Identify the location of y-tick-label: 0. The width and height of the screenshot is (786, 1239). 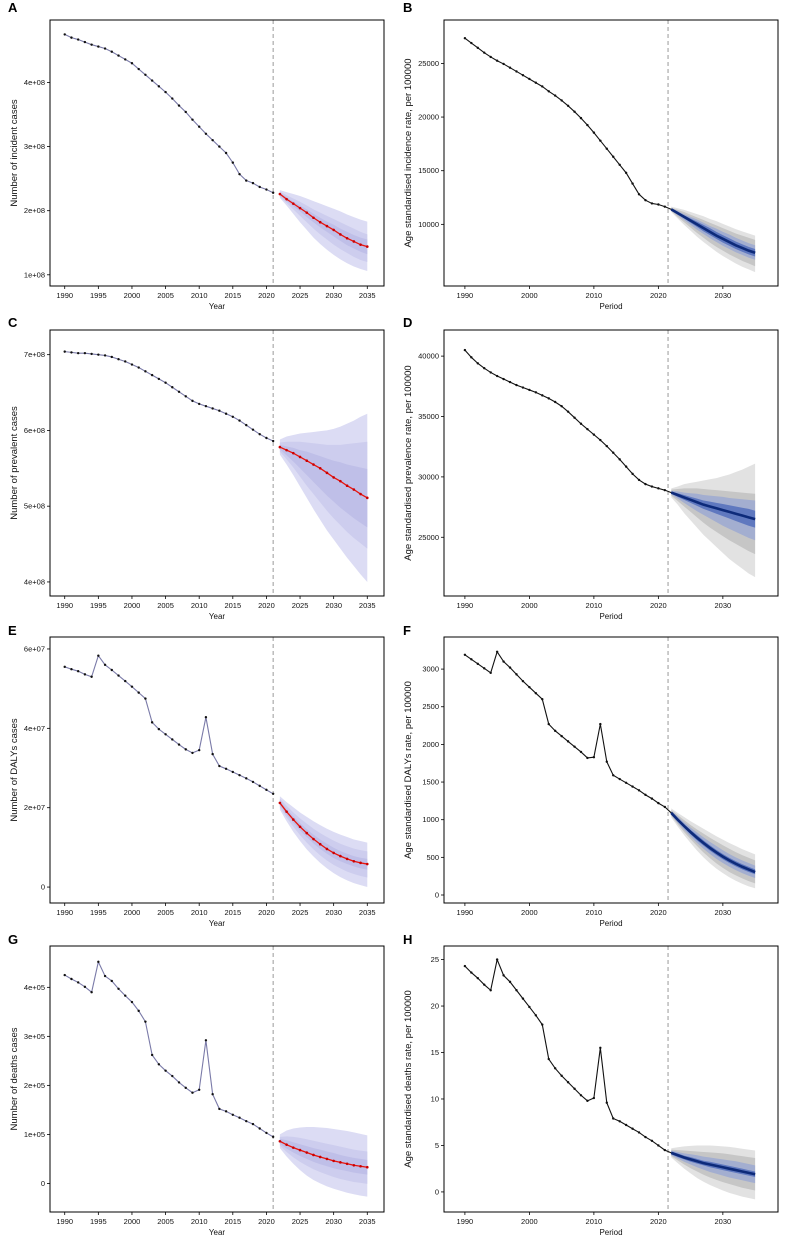
(437, 1191).